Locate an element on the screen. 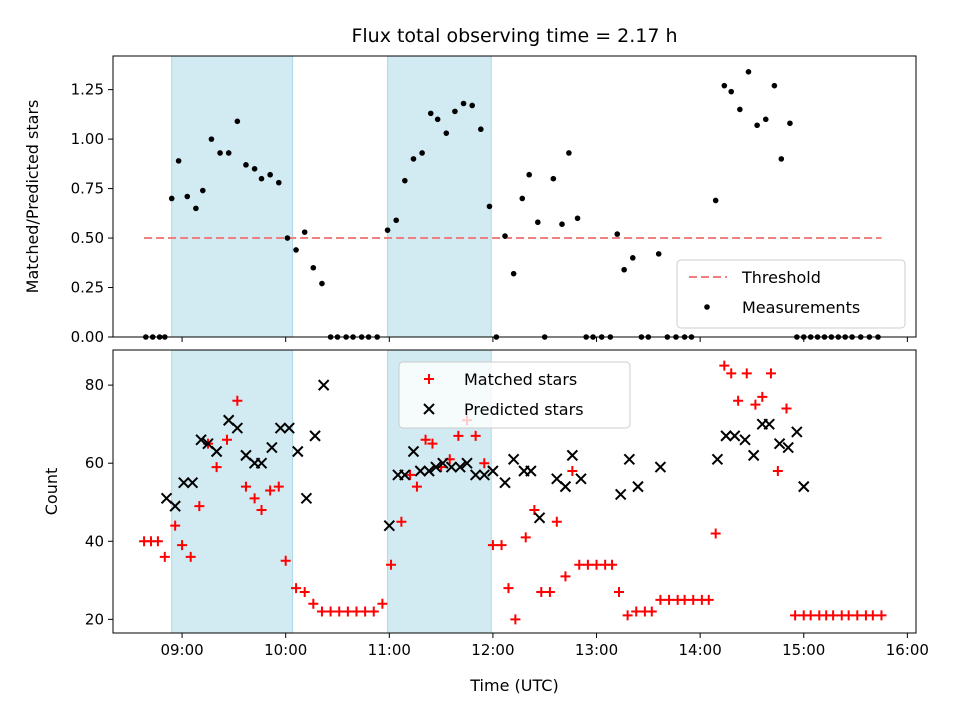  legend: Threshold Measurements is located at coordinates (791, 294).